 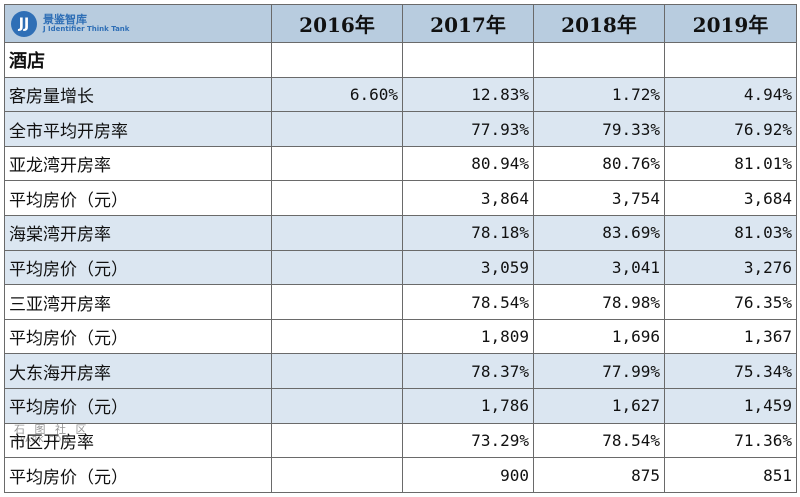 What do you see at coordinates (730, 336) in the screenshot?
I see `row-value-cell: 1,367` at bounding box center [730, 336].